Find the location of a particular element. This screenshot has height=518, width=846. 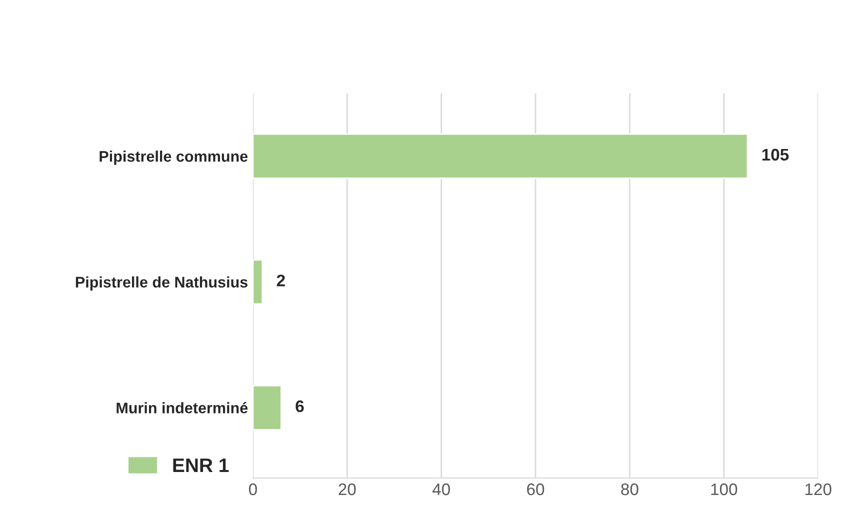

x-tick-label: 40 is located at coordinates (441, 489).